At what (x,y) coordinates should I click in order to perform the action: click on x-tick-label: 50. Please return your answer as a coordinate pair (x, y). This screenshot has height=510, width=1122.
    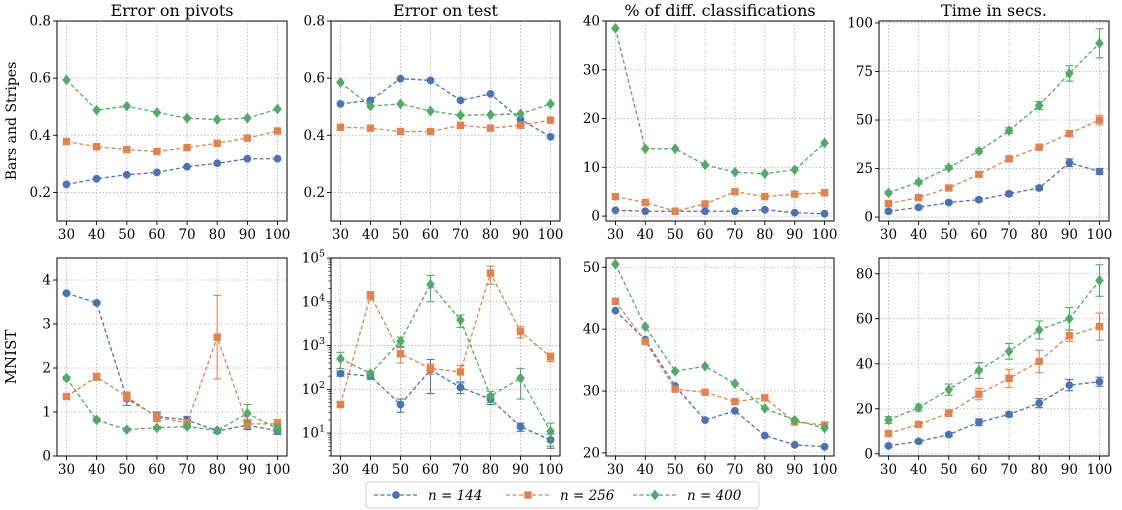
    Looking at the image, I should click on (675, 470).